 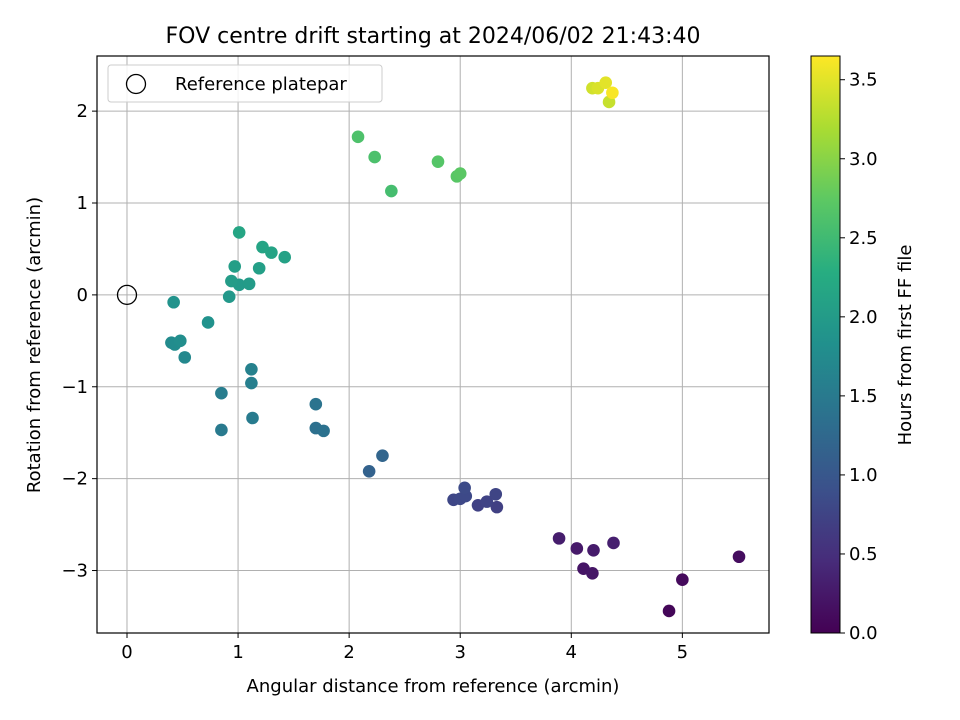 I want to click on x-tick-label: 5, so click(x=682, y=652).